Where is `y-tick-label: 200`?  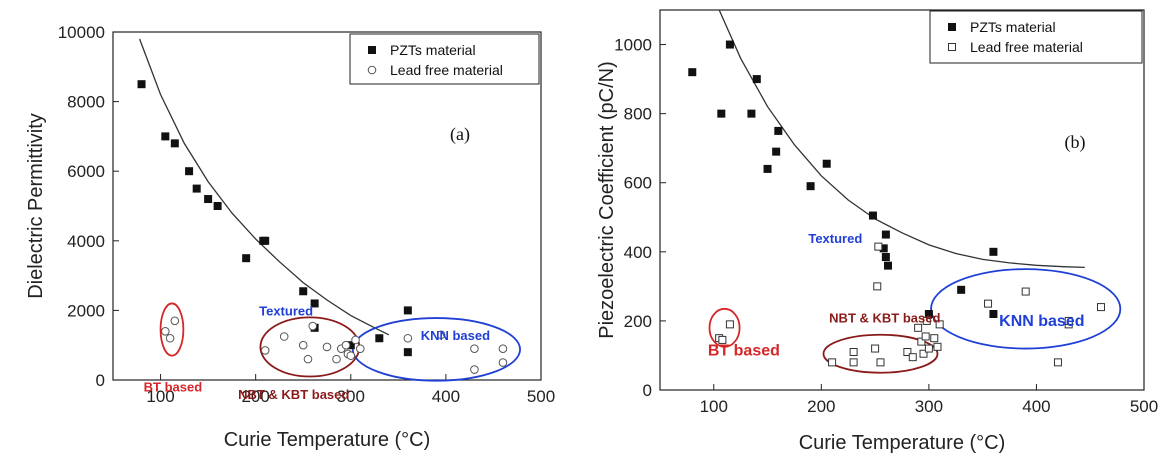
y-tick-label: 200 is located at coordinates (638, 321).